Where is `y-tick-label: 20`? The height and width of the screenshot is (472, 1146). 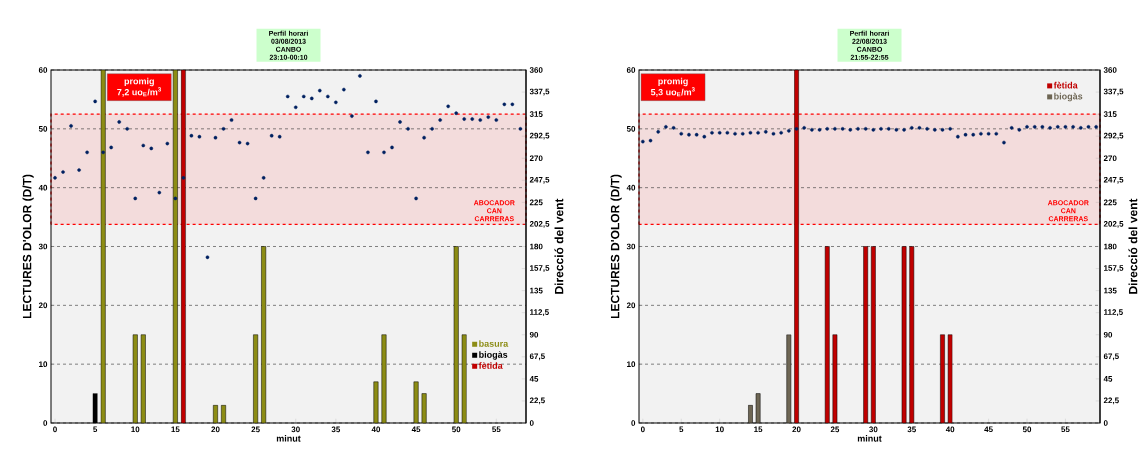
y-tick-label: 20 is located at coordinates (631, 305).